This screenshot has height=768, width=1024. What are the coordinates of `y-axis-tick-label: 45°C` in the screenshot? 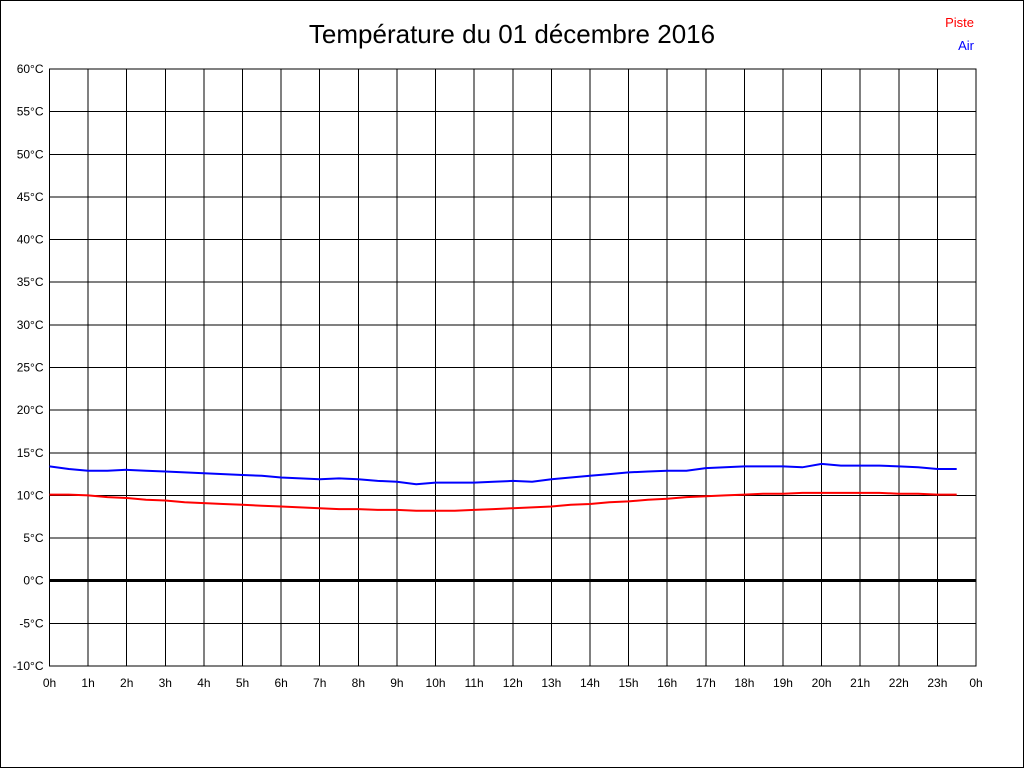 It's located at (30, 197).